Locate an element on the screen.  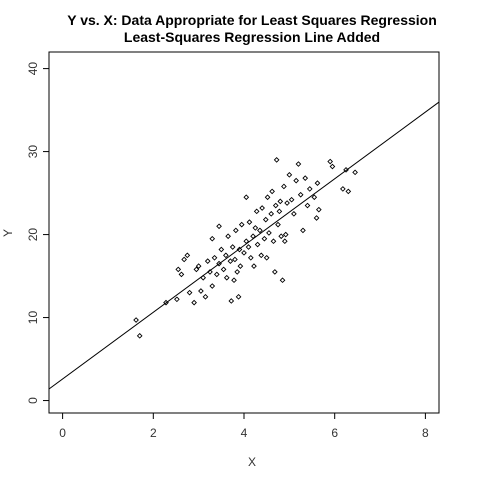
x-tick-label: 6 is located at coordinates (334, 433).